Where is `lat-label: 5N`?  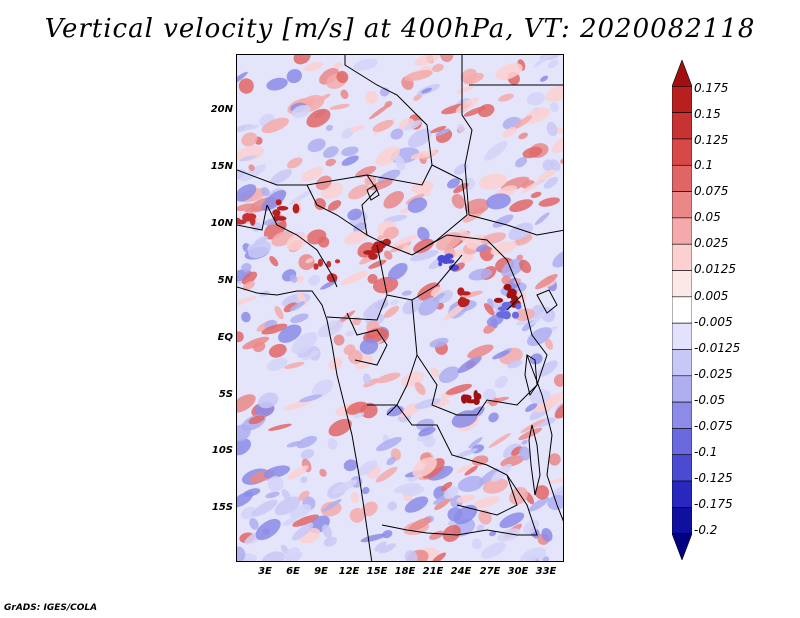 lat-label: 5N is located at coordinates (225, 280).